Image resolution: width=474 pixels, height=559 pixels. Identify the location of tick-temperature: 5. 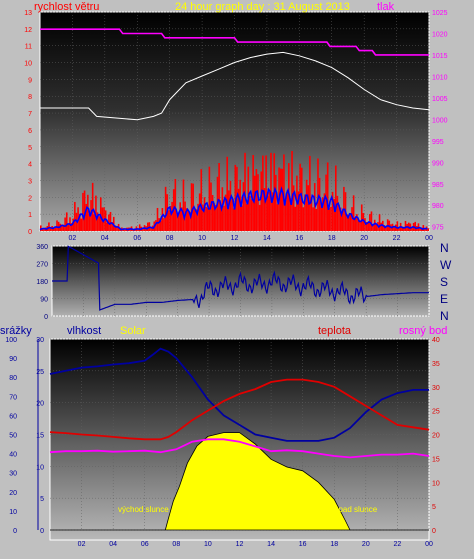
(434, 507).